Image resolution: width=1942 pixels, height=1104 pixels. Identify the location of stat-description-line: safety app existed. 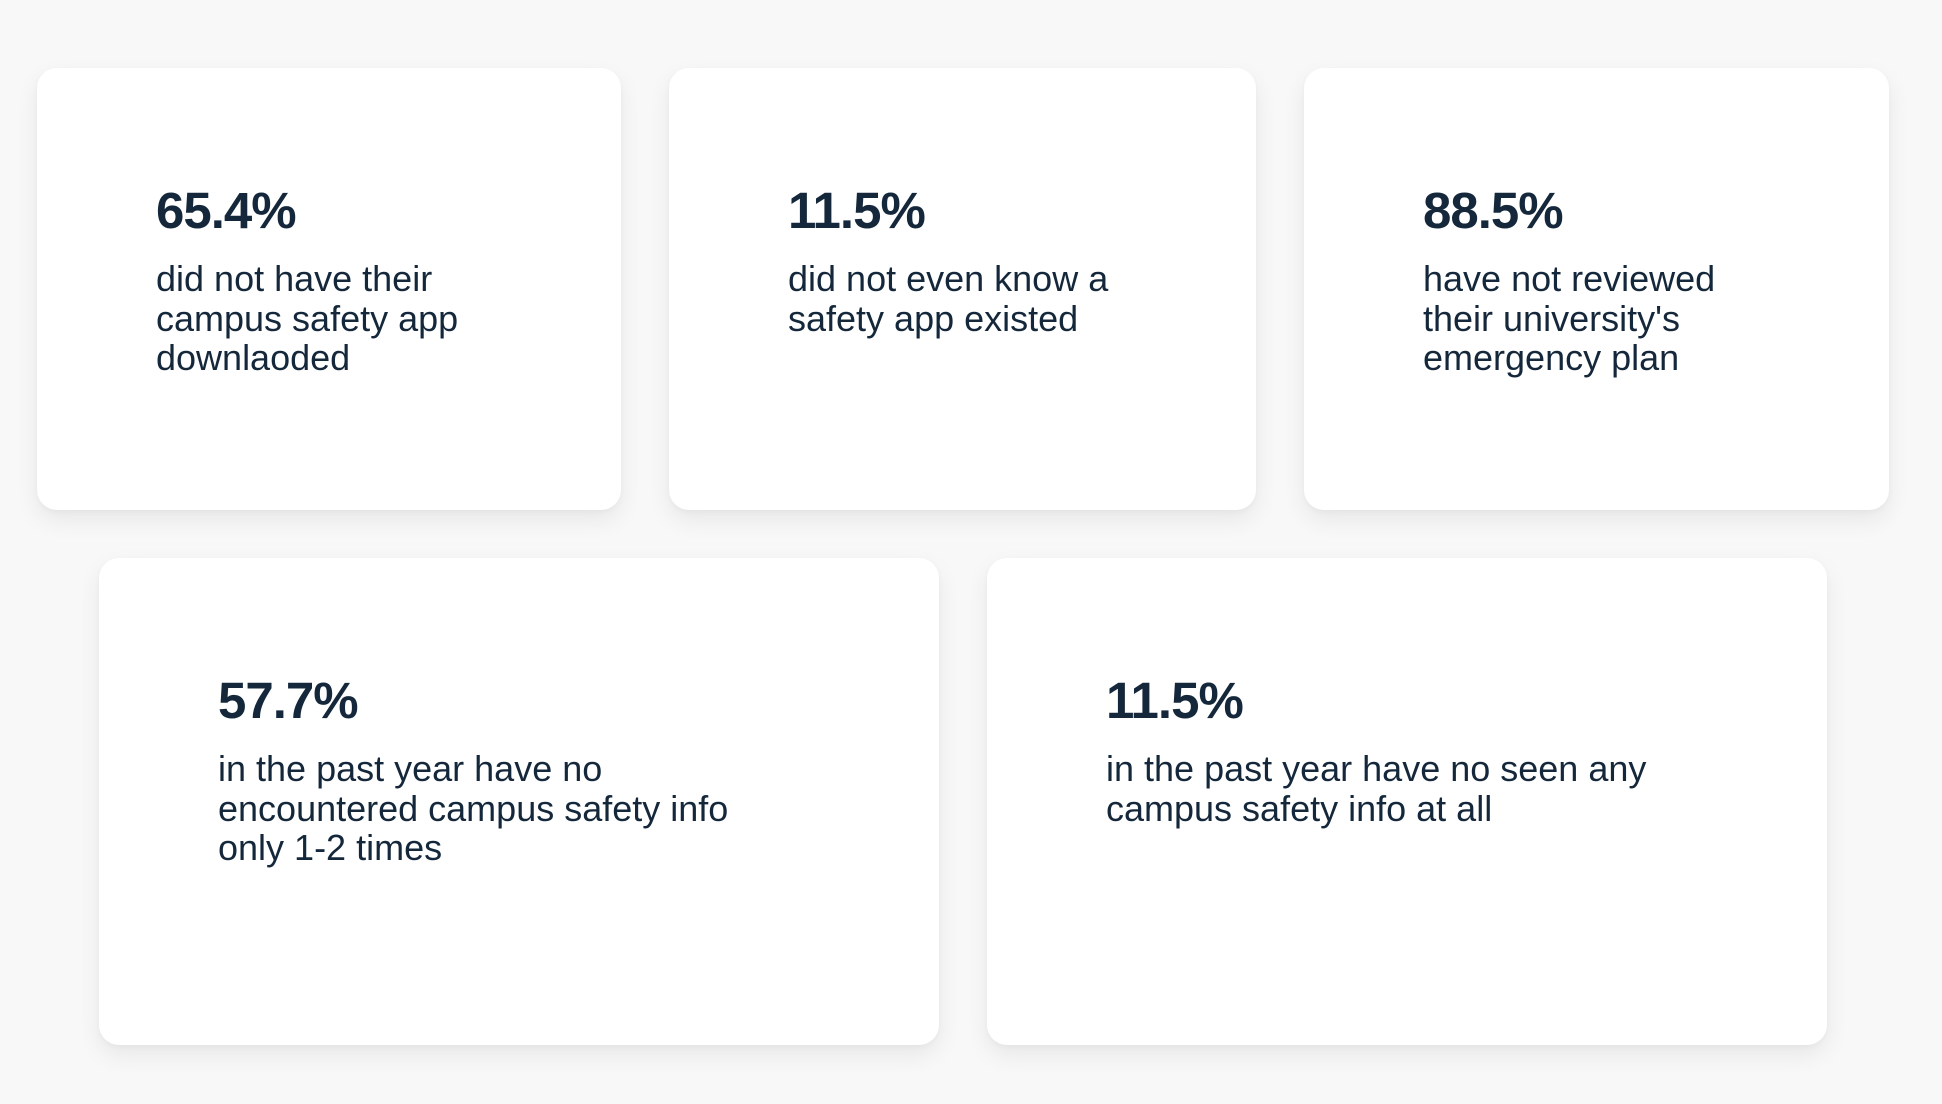
(933, 318).